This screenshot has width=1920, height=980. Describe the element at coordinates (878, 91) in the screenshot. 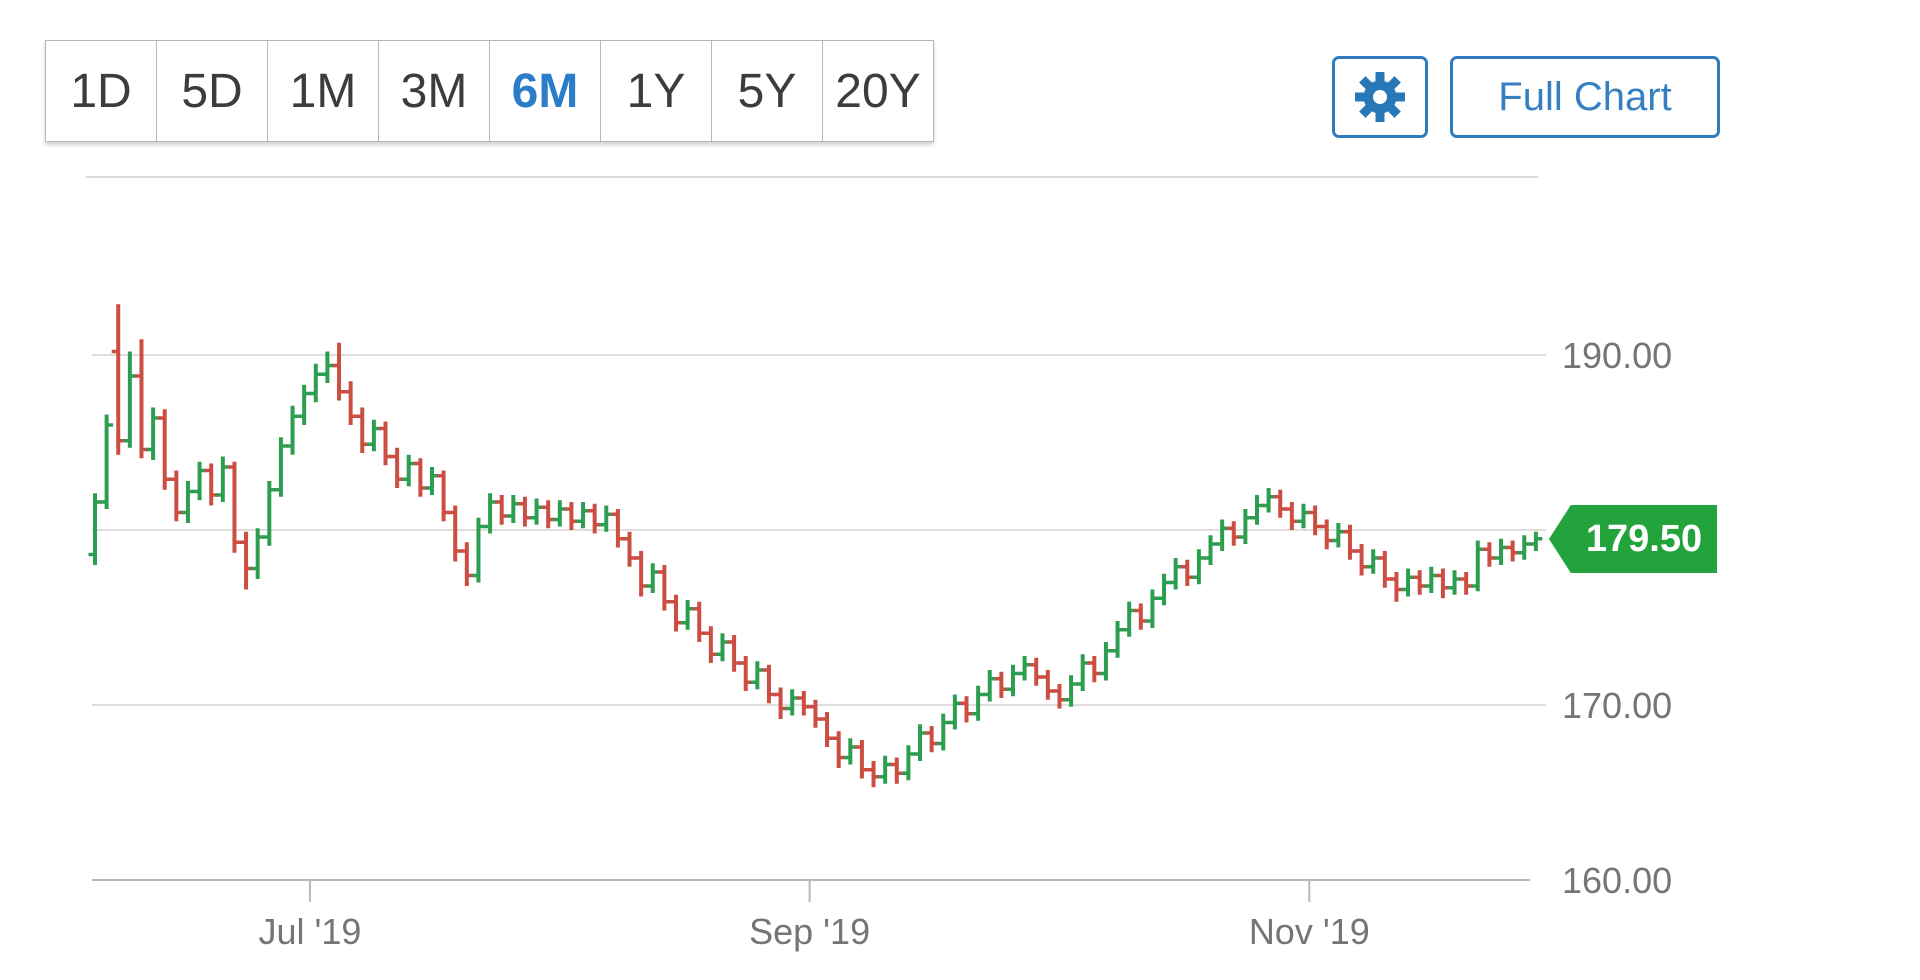

I see `range-button-20y: 20Y` at that location.